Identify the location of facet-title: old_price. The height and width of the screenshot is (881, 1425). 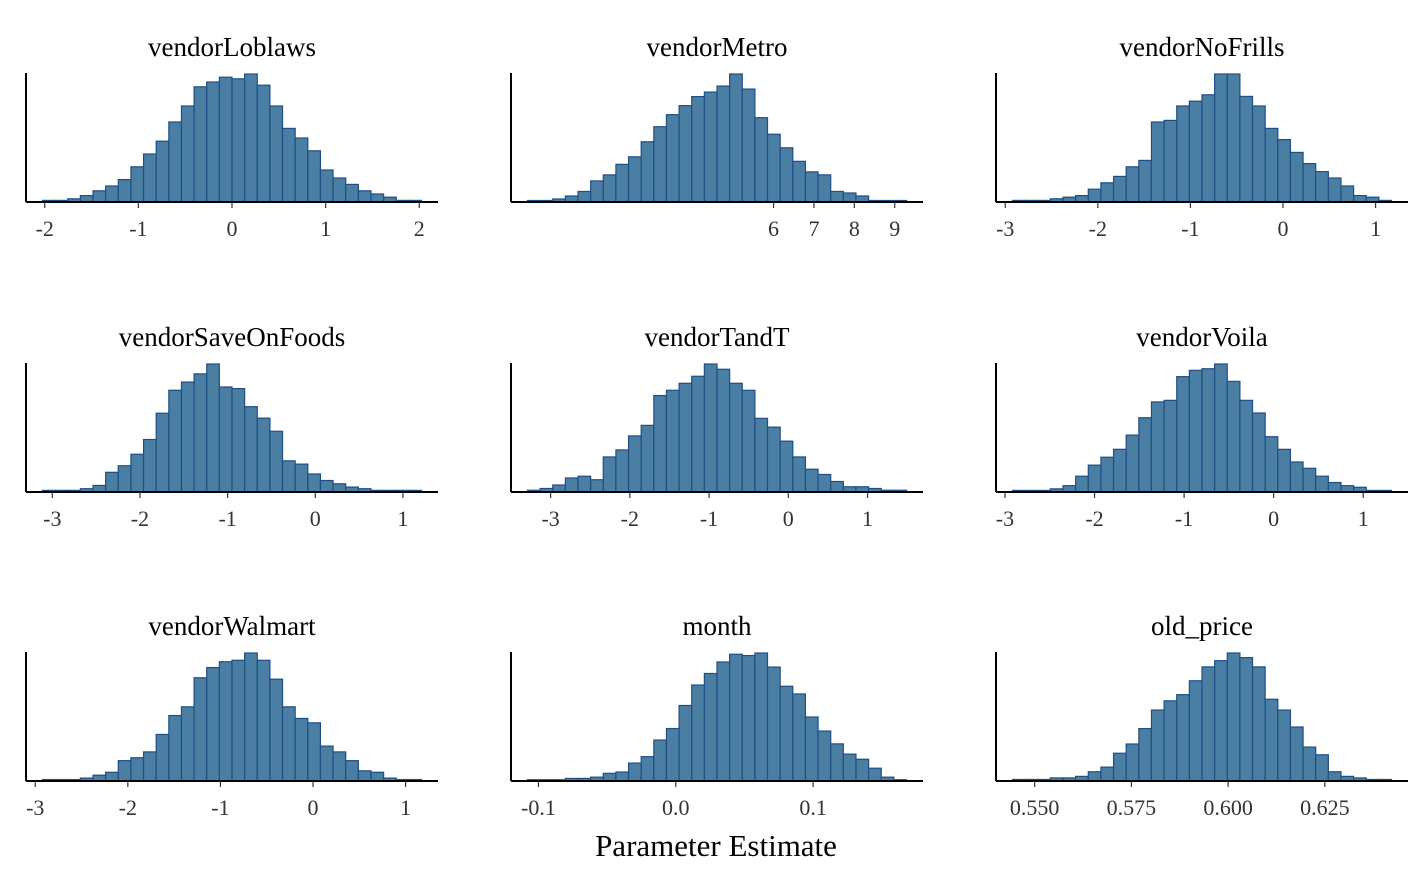
(1202, 626).